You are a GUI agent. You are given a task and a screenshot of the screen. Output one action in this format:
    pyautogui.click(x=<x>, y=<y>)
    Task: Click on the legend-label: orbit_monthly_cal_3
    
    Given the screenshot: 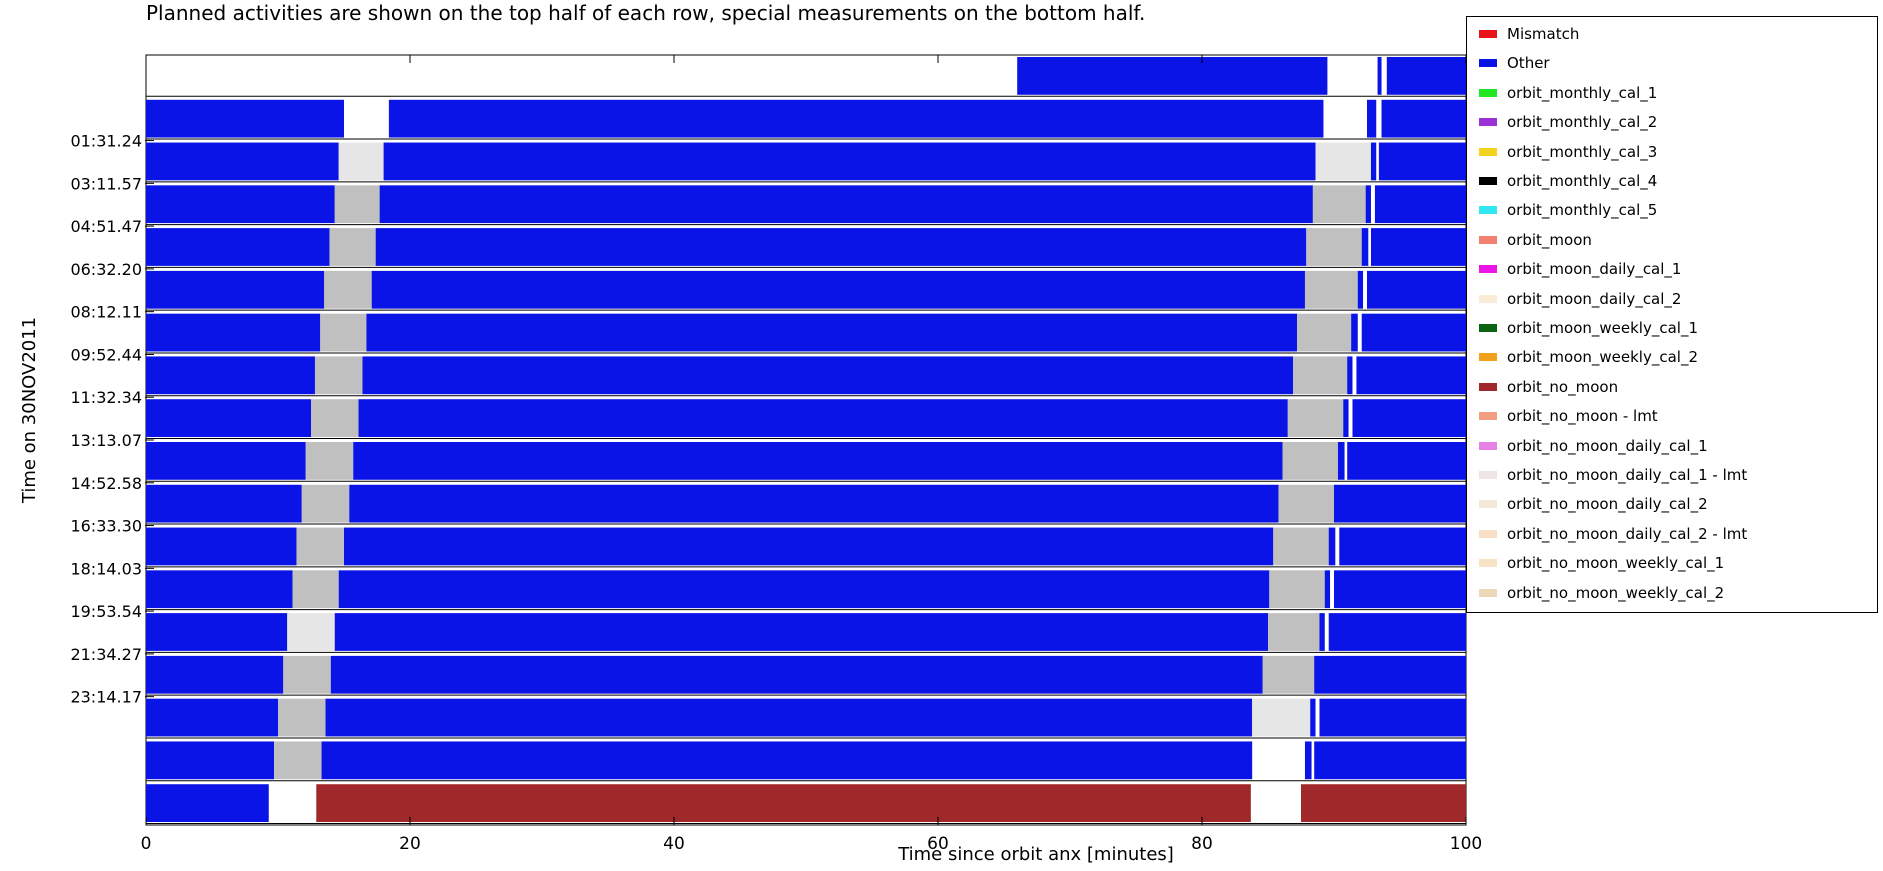 What is the action you would take?
    pyautogui.click(x=1582, y=151)
    